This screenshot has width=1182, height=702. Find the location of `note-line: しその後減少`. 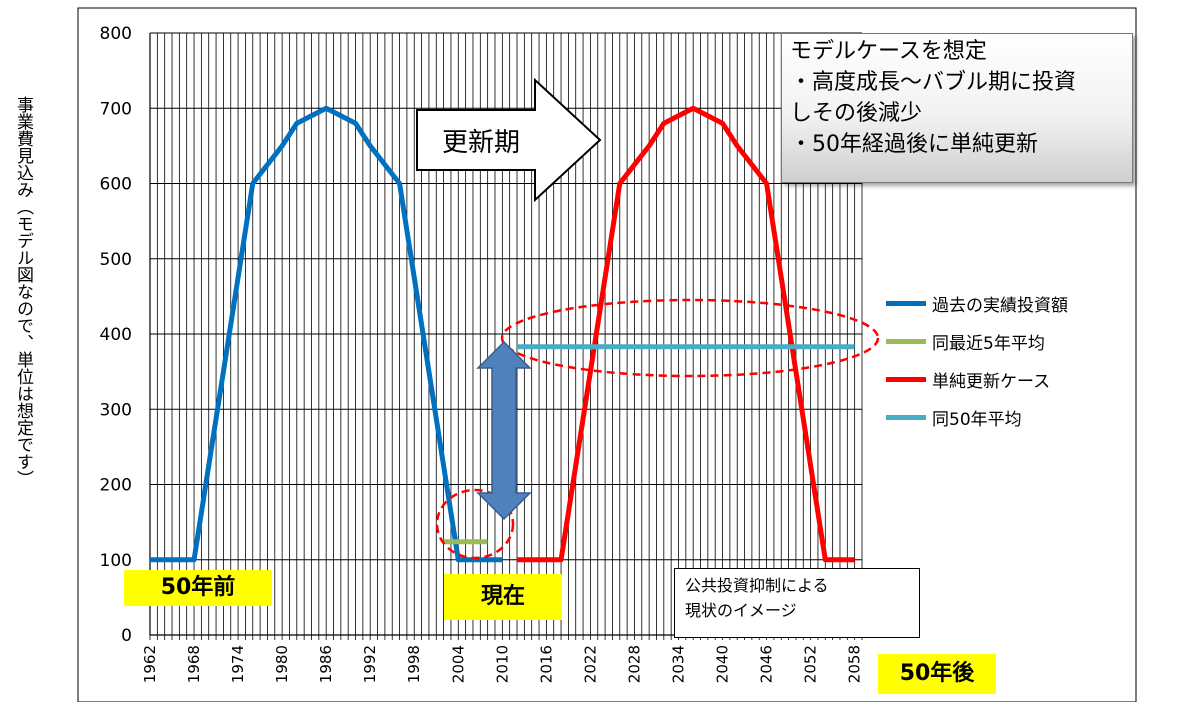

note-line: しその後減少 is located at coordinates (856, 113).